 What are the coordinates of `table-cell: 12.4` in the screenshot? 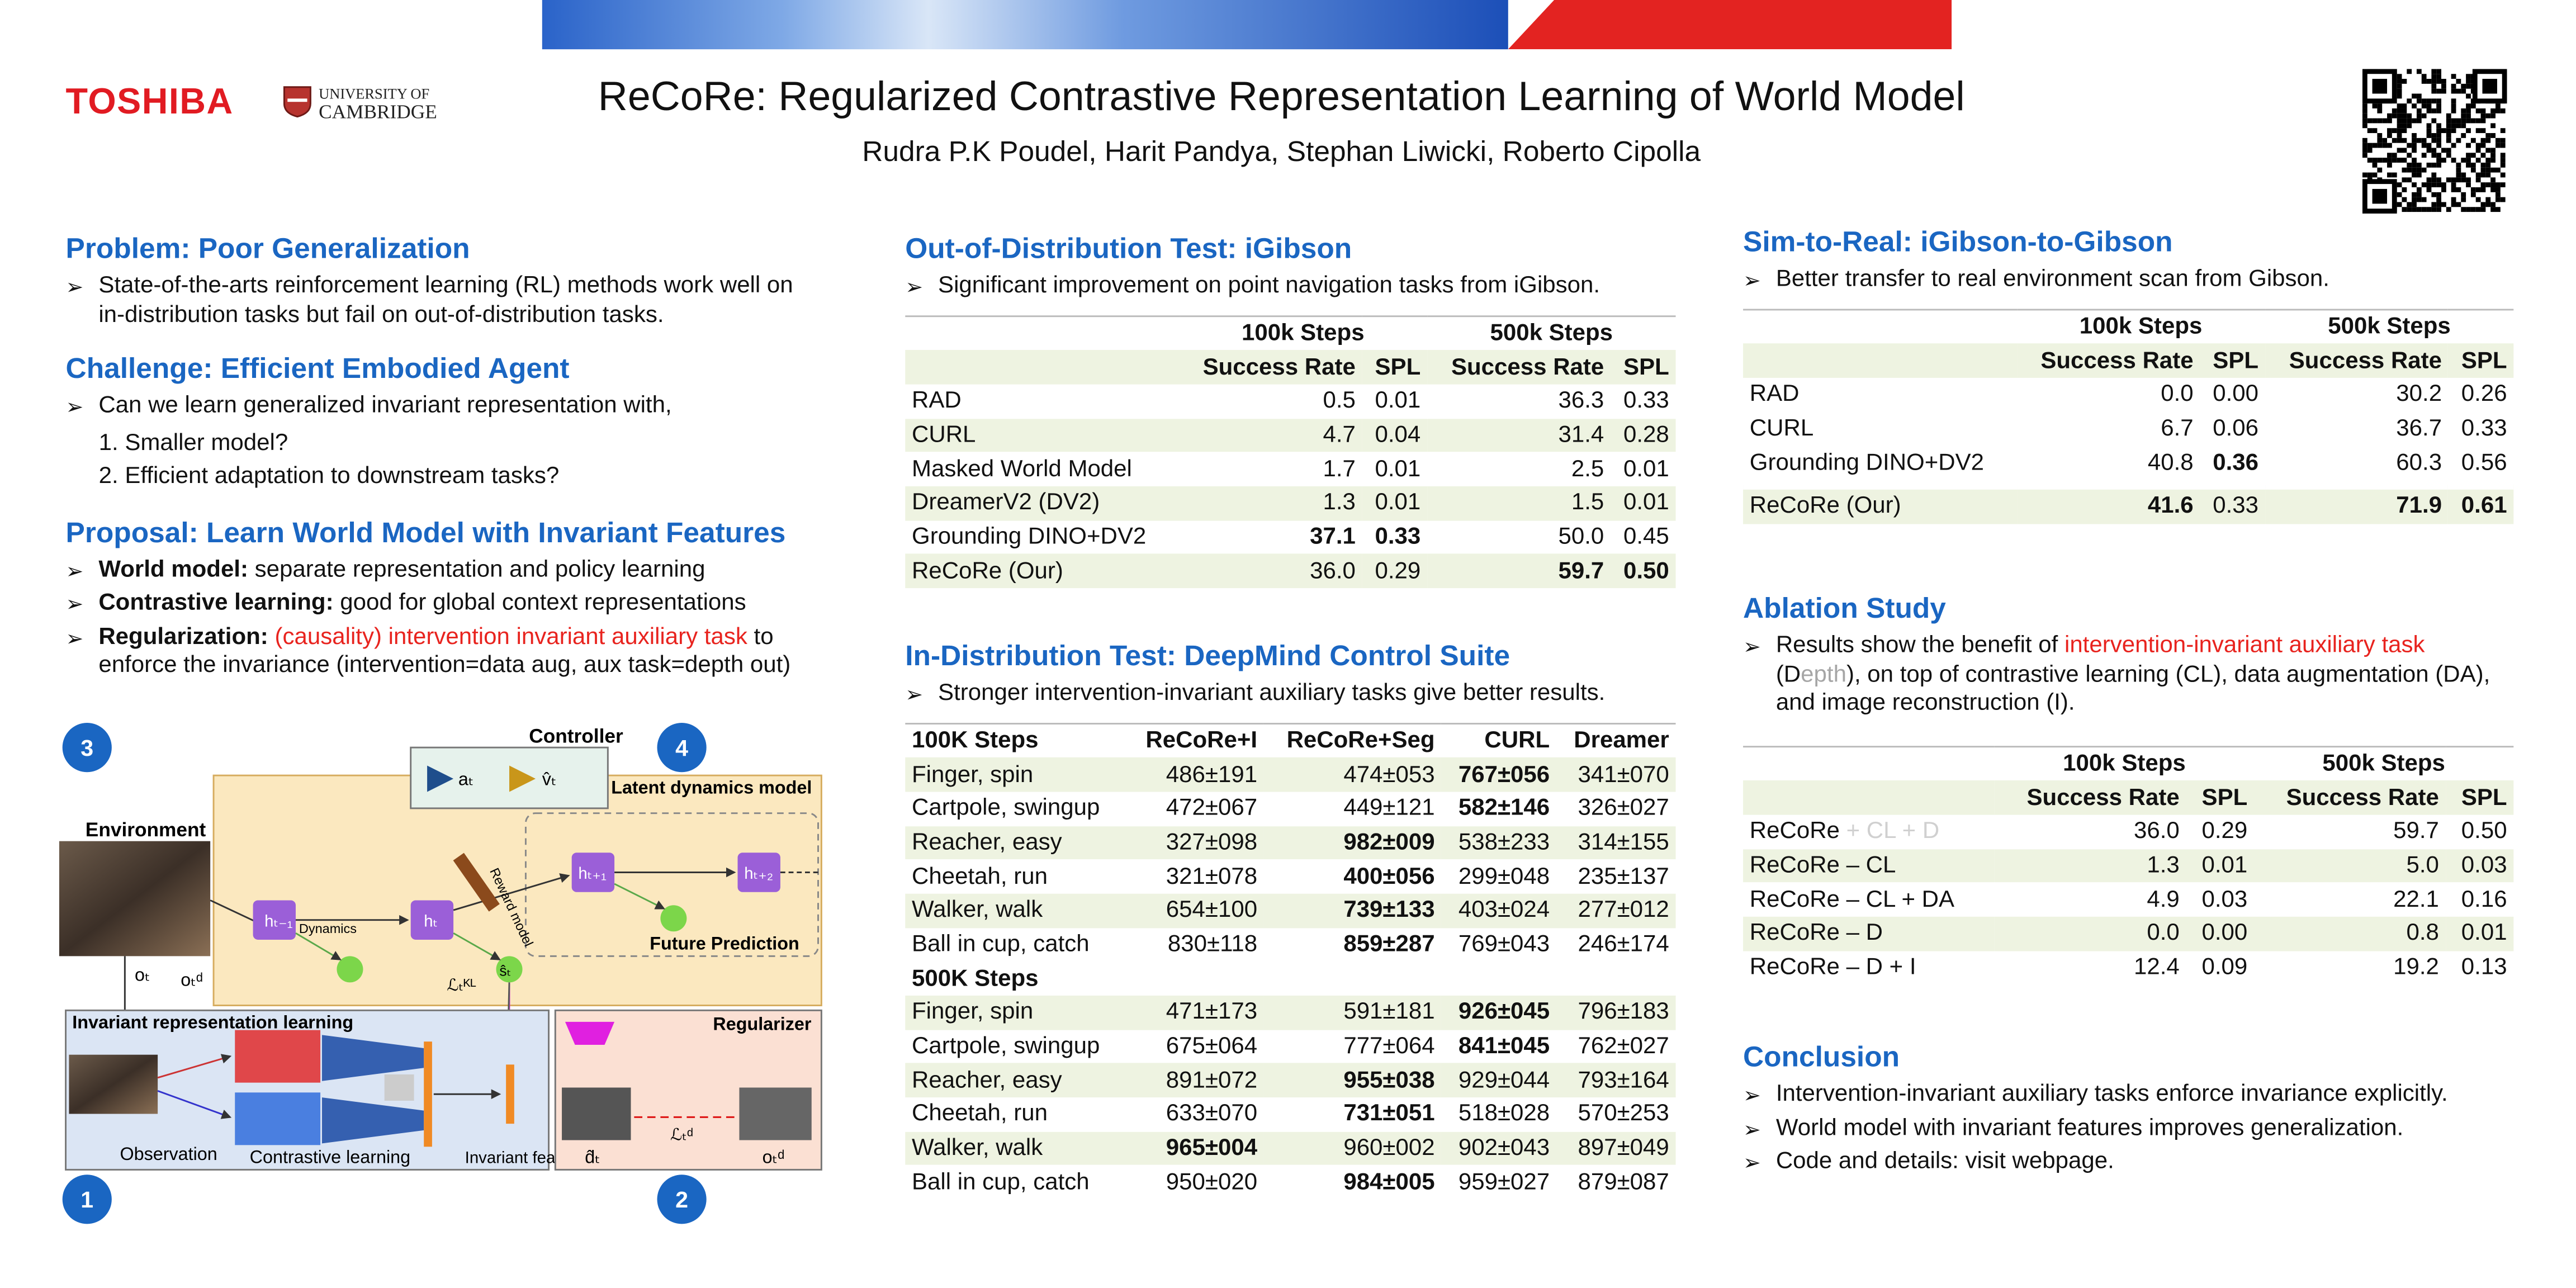 It's located at (2157, 967).